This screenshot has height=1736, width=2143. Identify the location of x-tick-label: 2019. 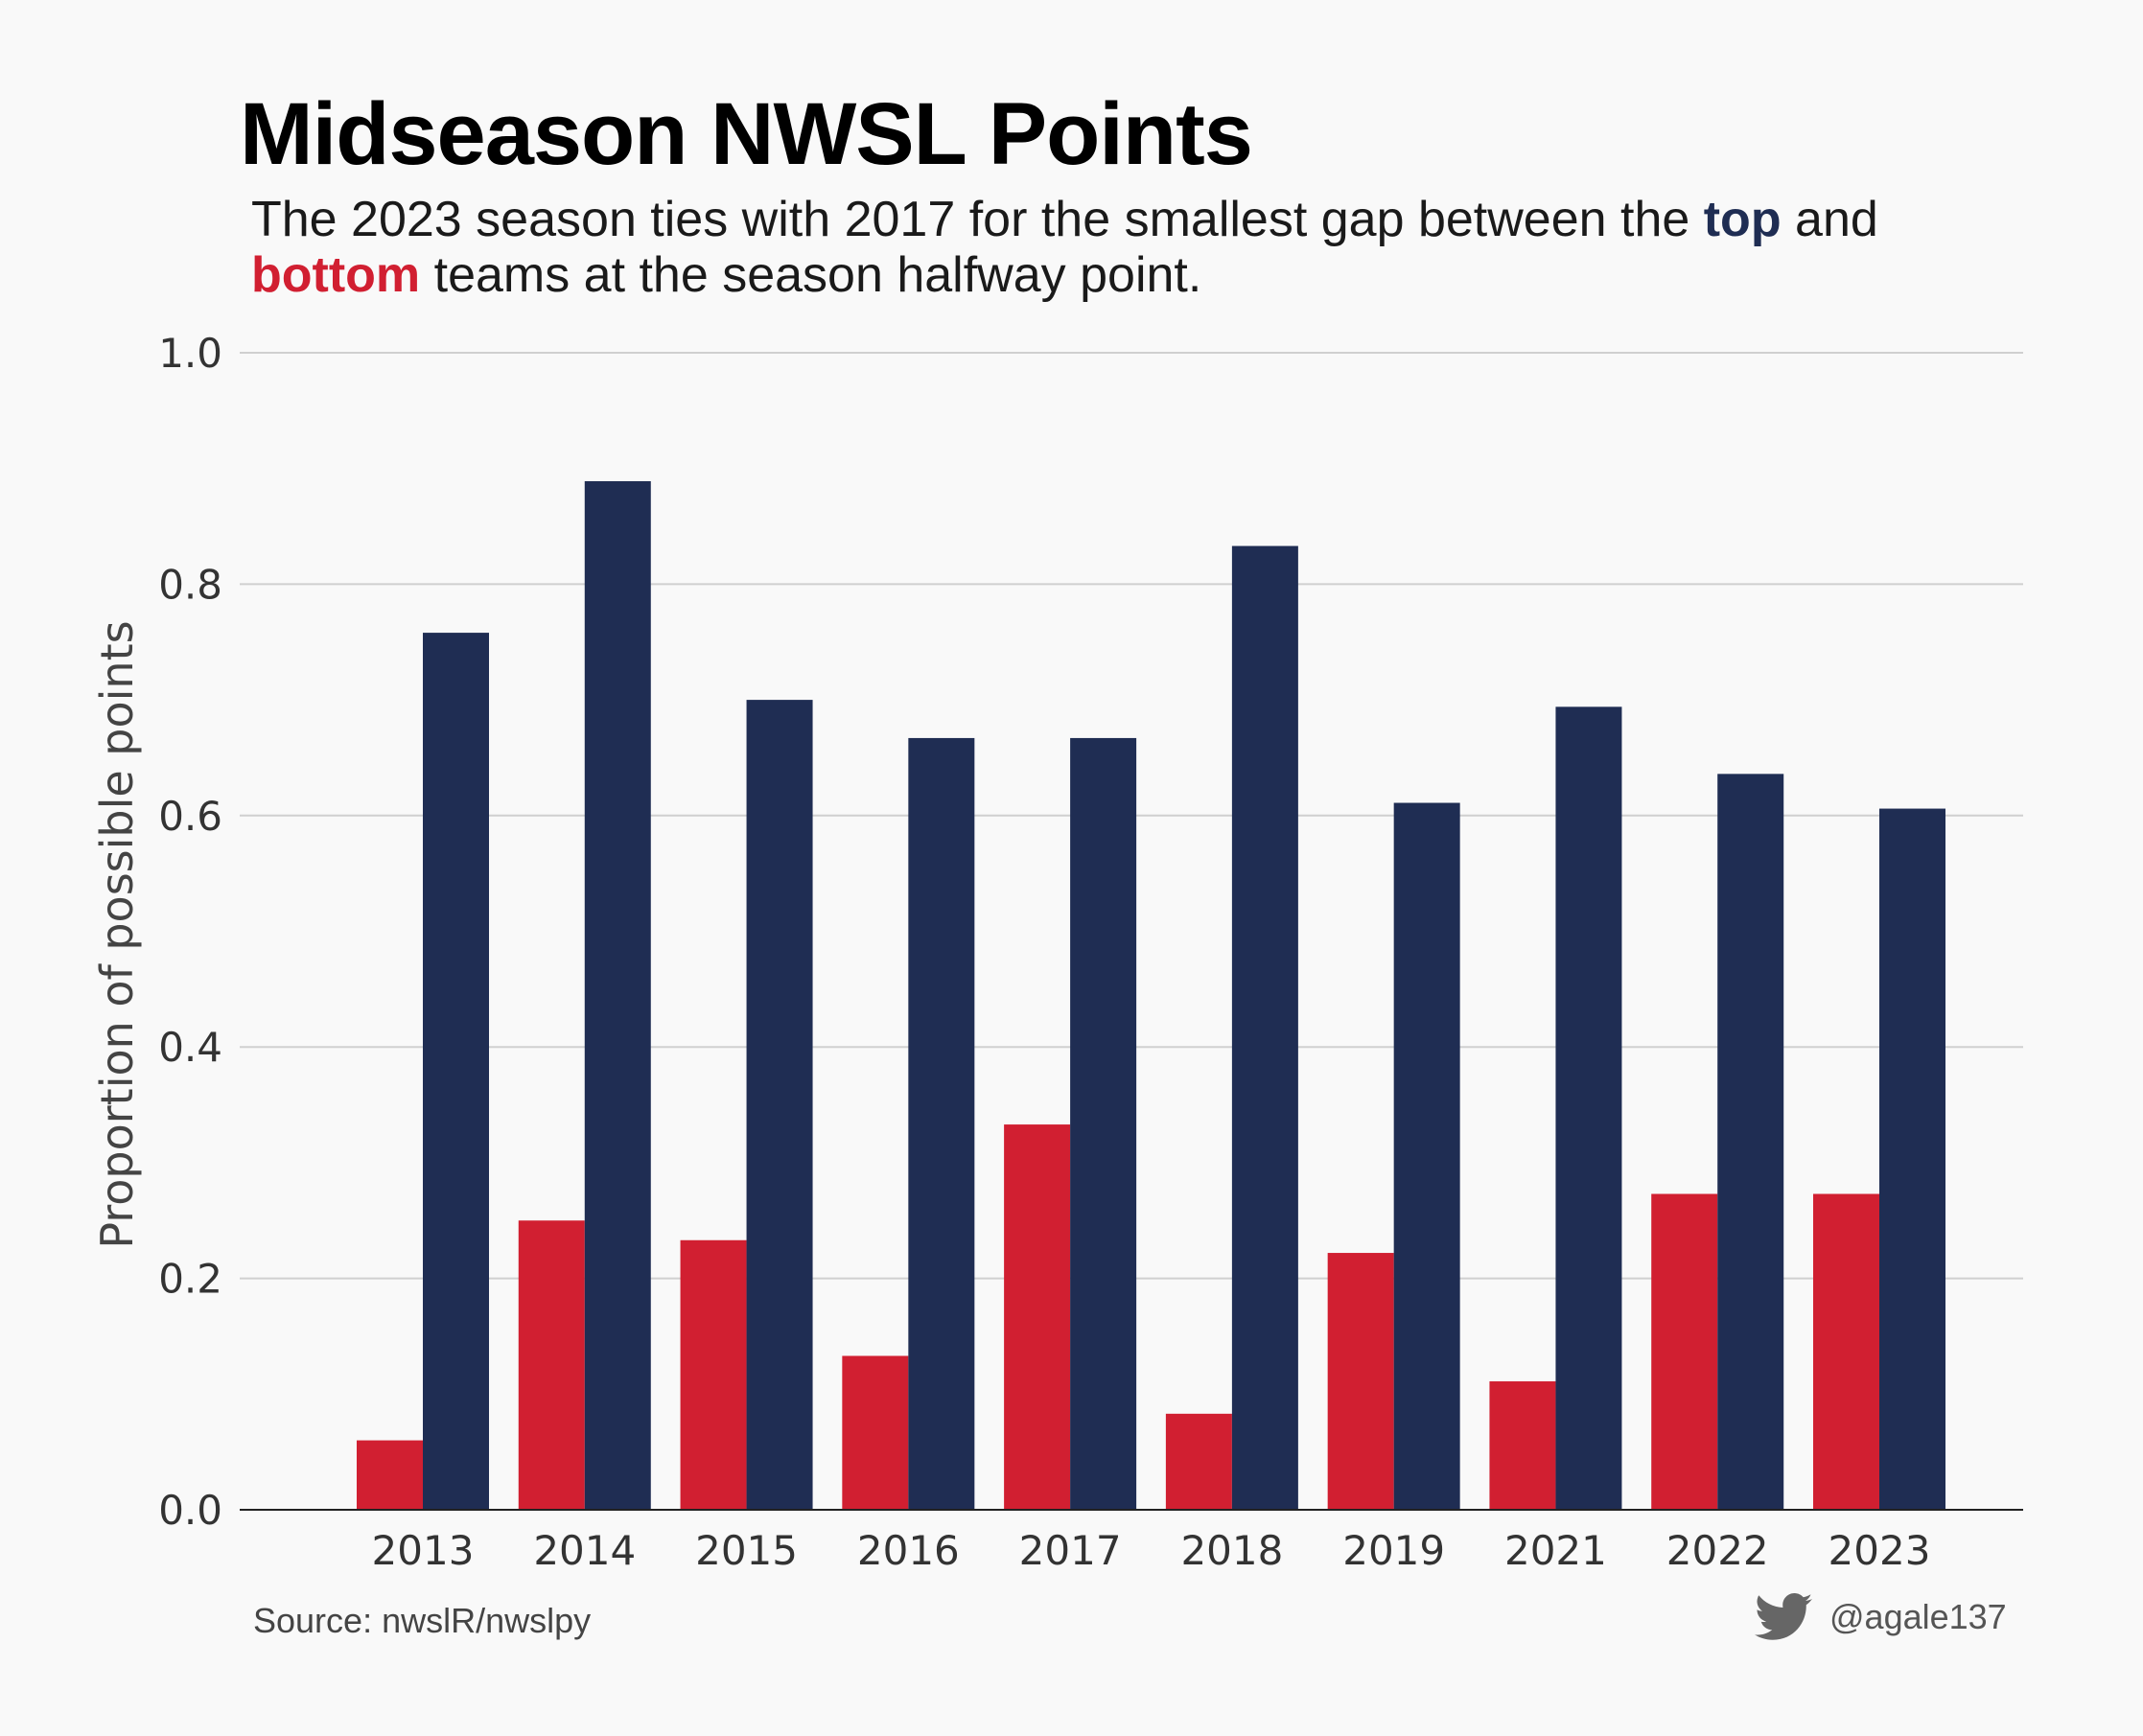
(1393, 1551).